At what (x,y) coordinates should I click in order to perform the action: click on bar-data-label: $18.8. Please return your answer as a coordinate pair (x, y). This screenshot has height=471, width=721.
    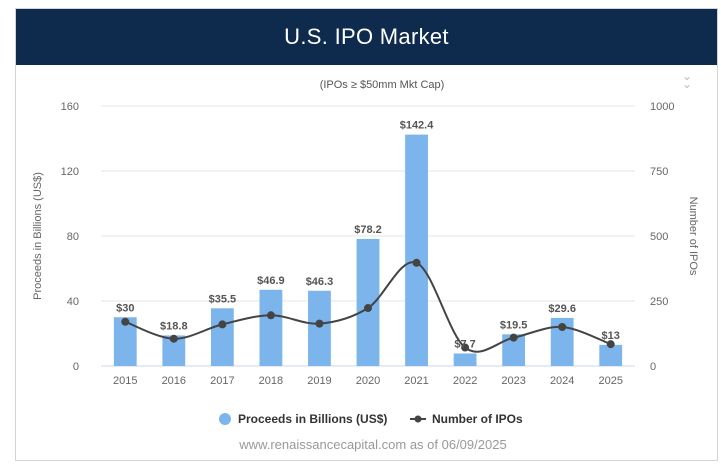
    Looking at the image, I should click on (174, 326).